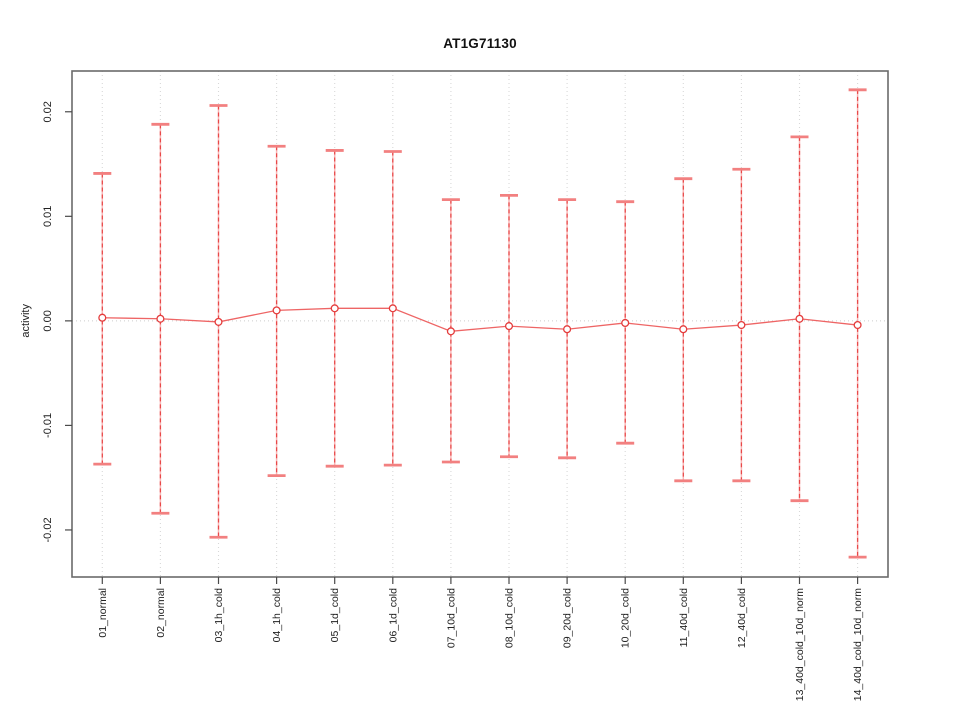  What do you see at coordinates (684, 618) in the screenshot?
I see `x-tick-label: 11_40d_cold` at bounding box center [684, 618].